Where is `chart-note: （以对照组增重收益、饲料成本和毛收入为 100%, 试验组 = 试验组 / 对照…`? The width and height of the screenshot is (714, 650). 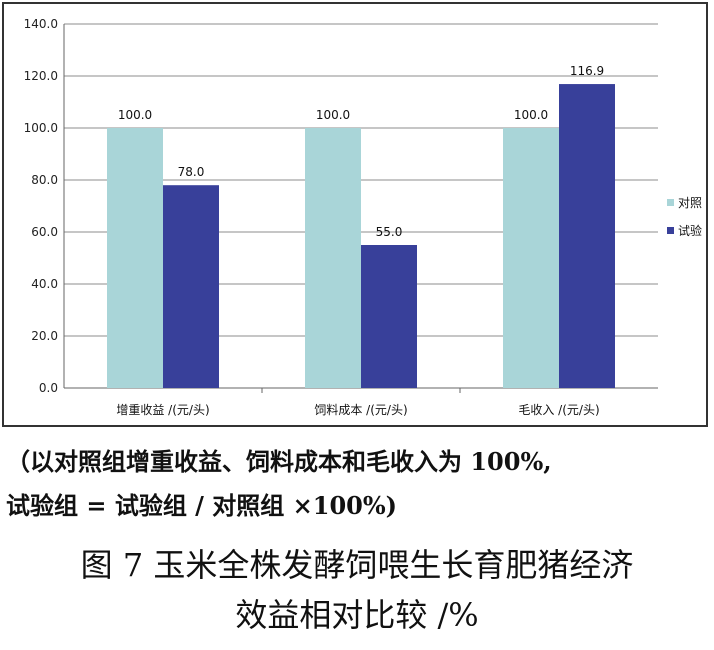 chart-note: （以对照组增重收益、饲料成本和毛收入为 100%, 试验组 = 试验组 / 对照… is located at coordinates (356, 484).